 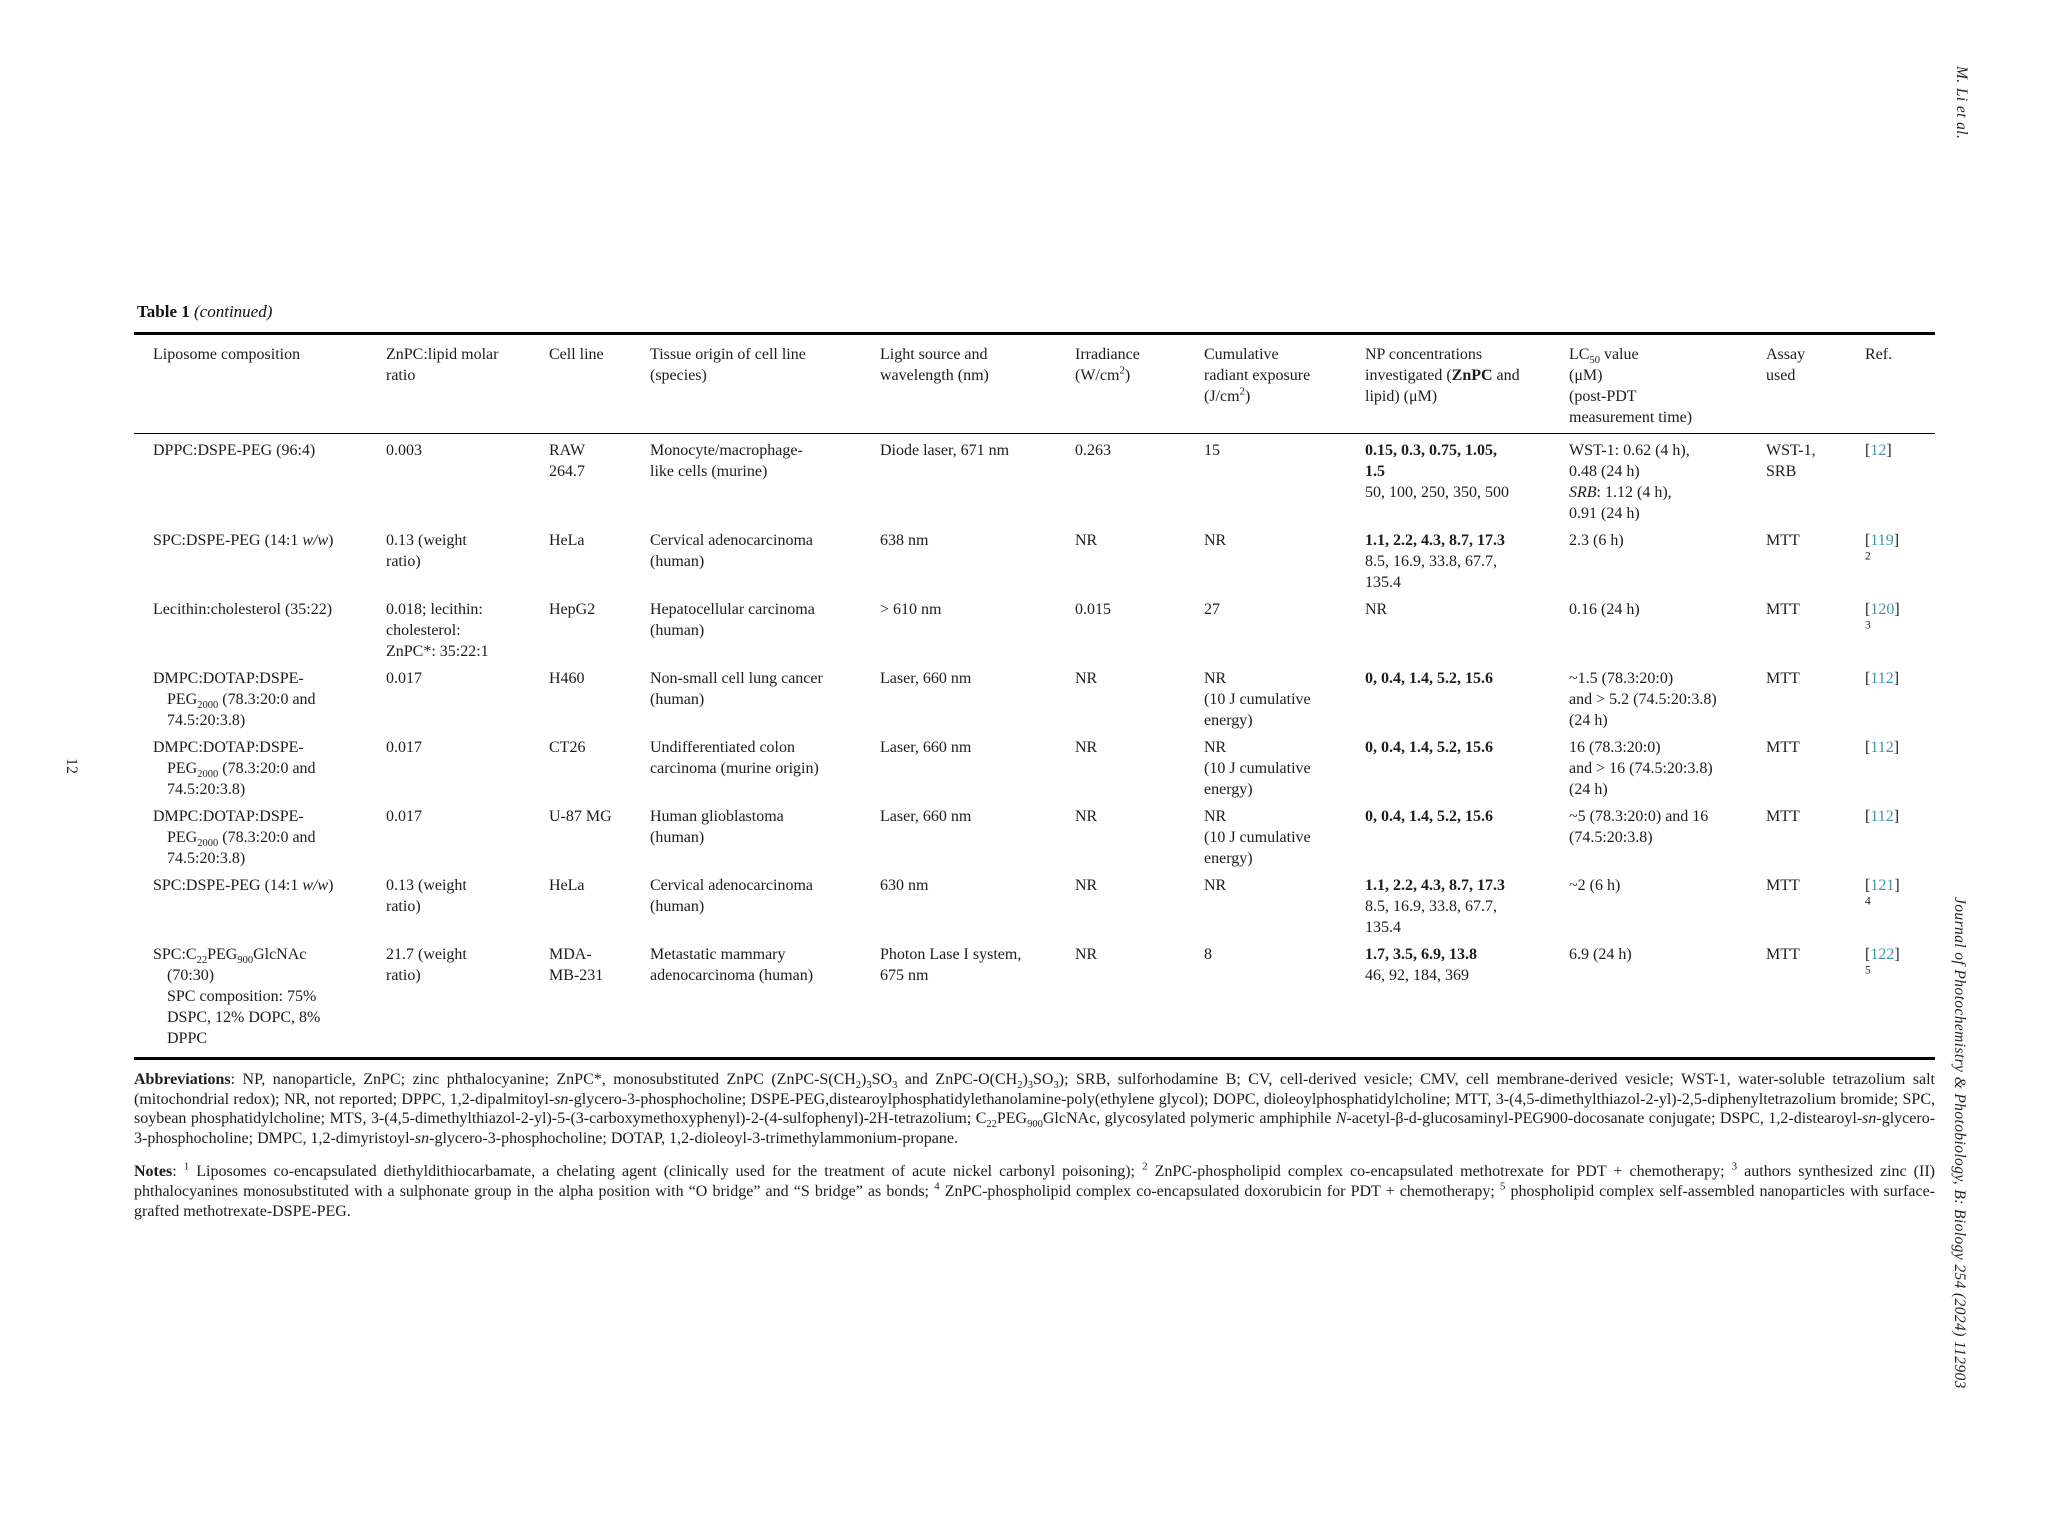 What do you see at coordinates (567, 747) in the screenshot?
I see `table-cell: CT26` at bounding box center [567, 747].